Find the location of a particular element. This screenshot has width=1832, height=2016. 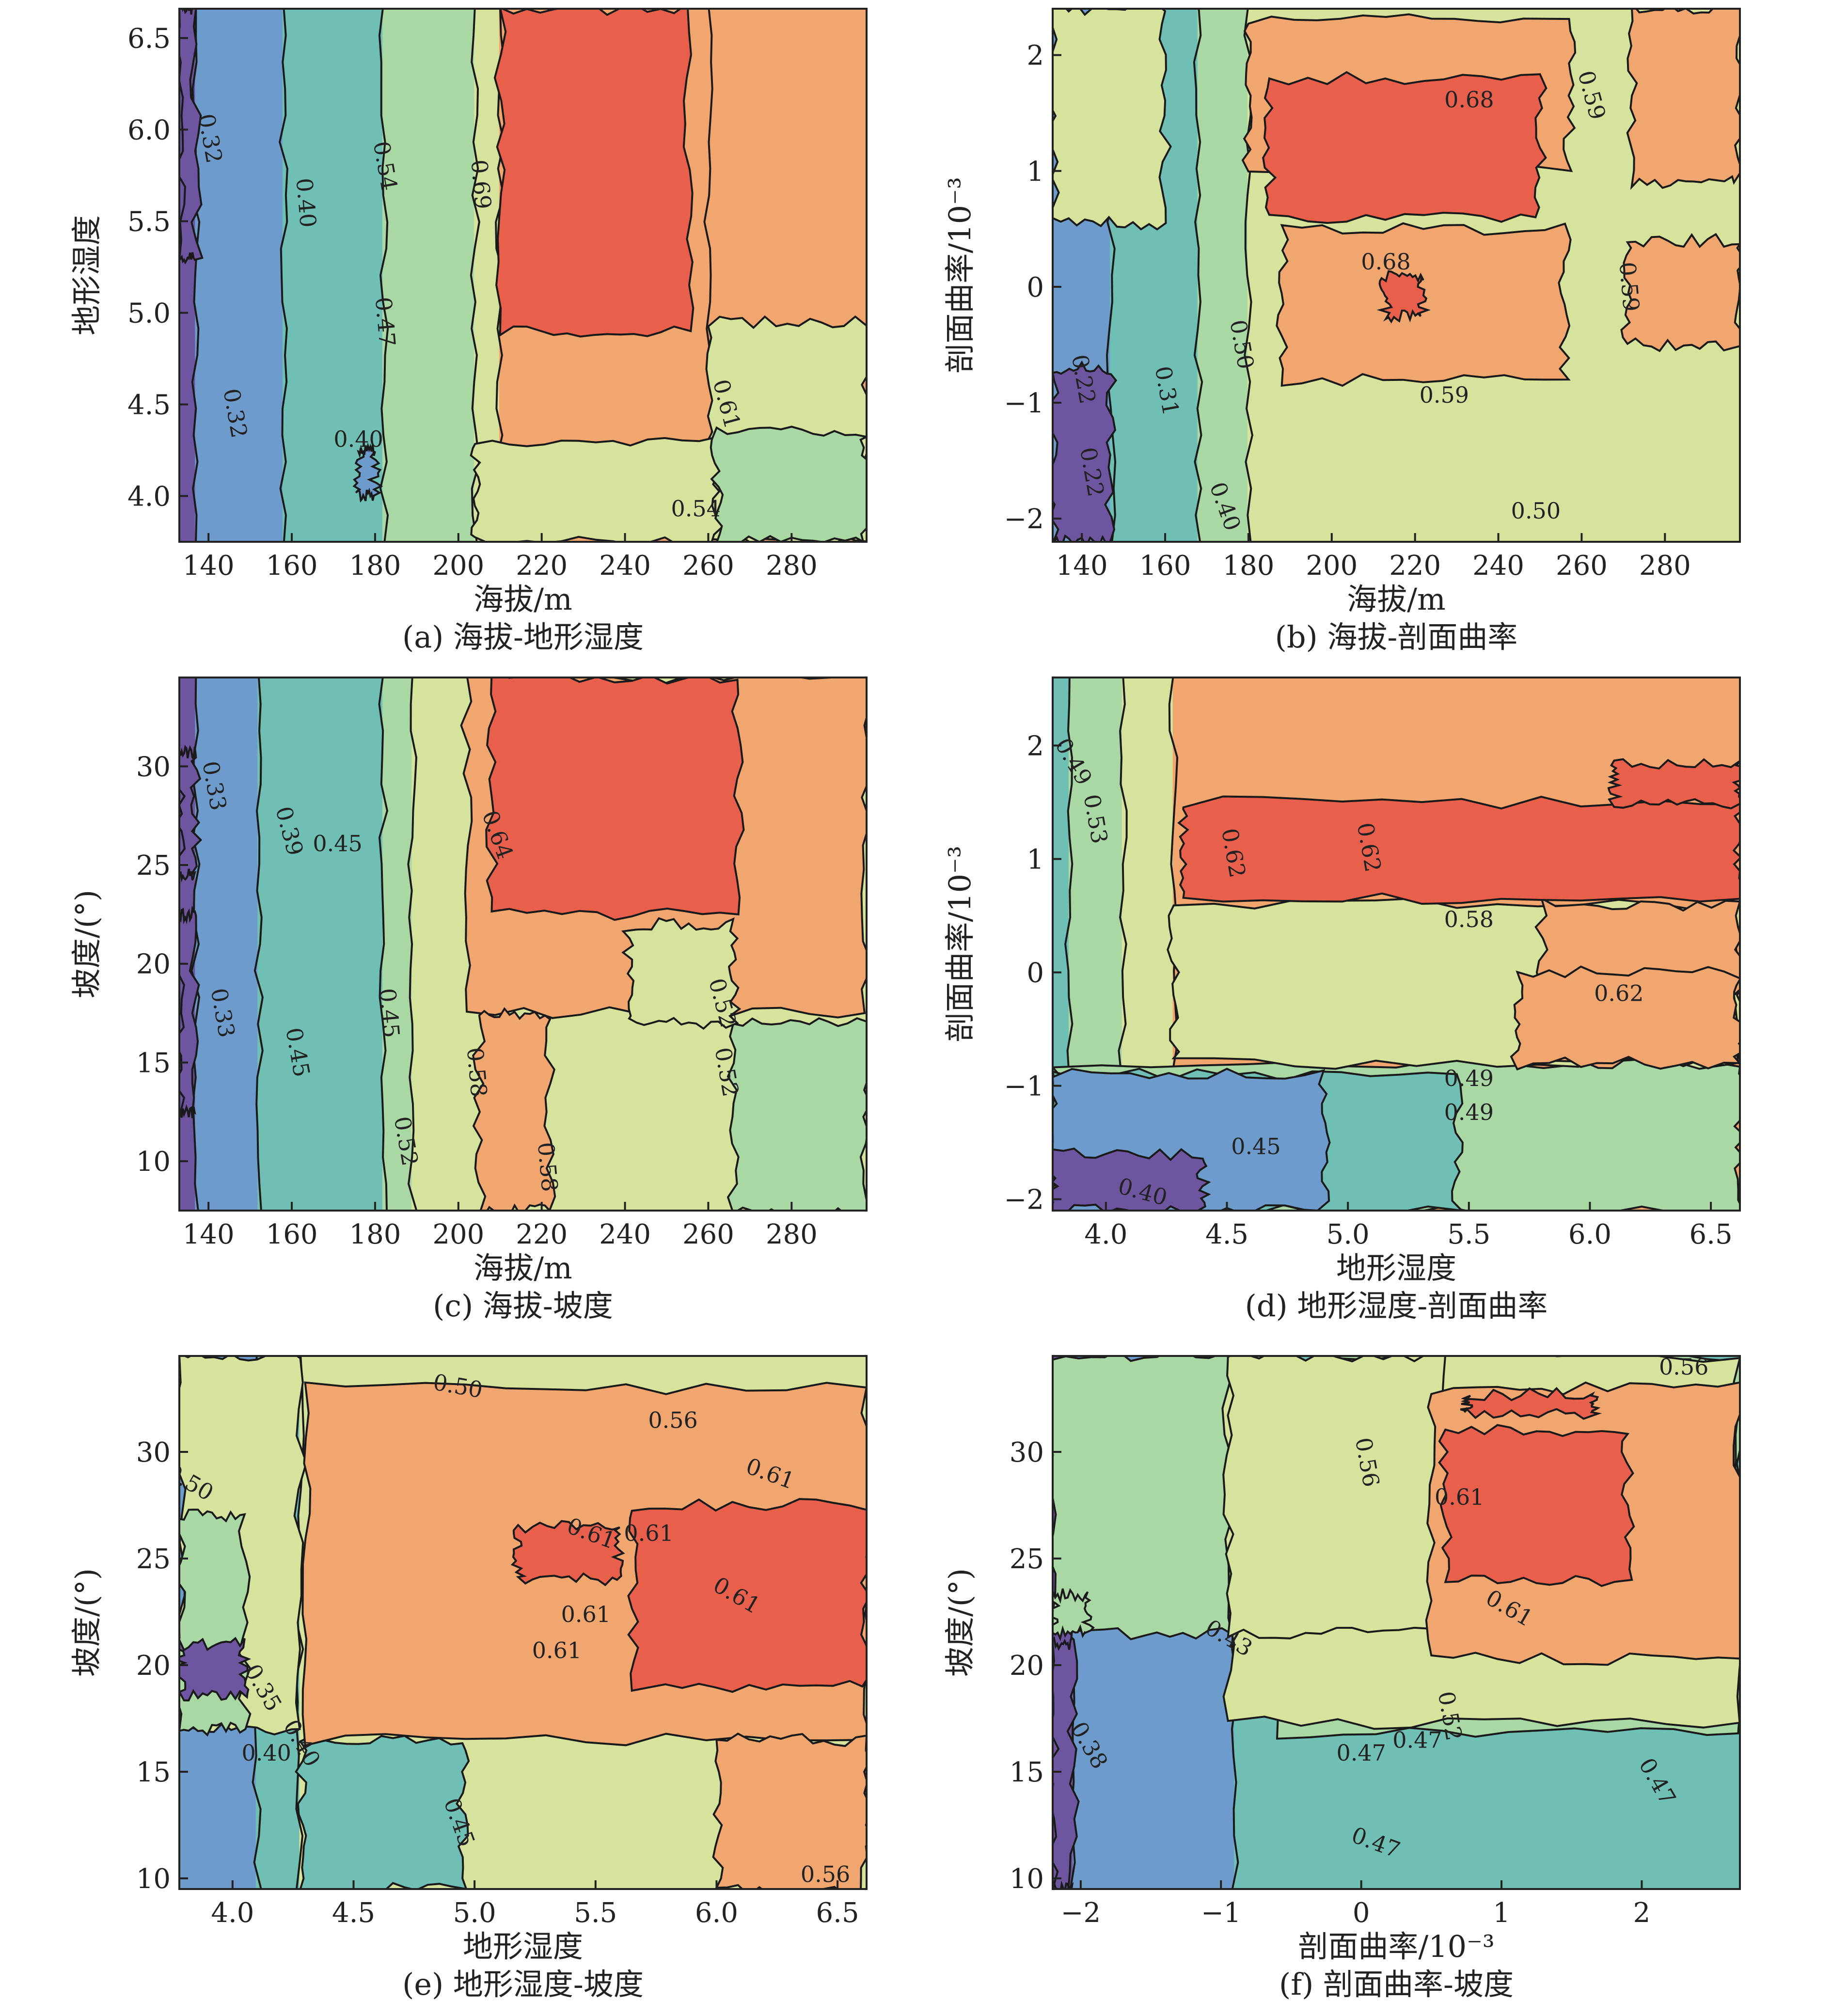

panel-caption: (a) 海拔-地形湿度 is located at coordinates (523, 637).